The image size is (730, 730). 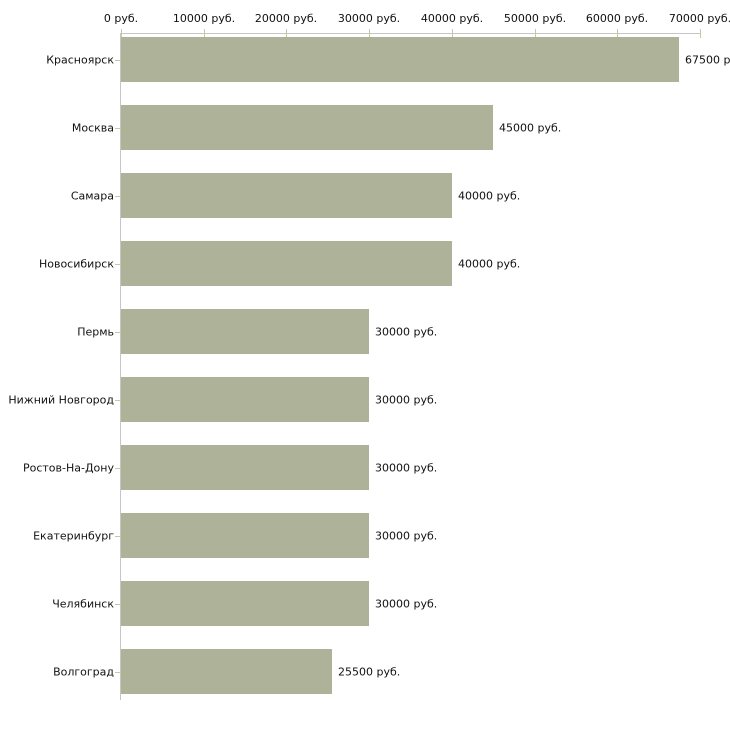 I want to click on value-label: 25500 руб., so click(x=369, y=671).